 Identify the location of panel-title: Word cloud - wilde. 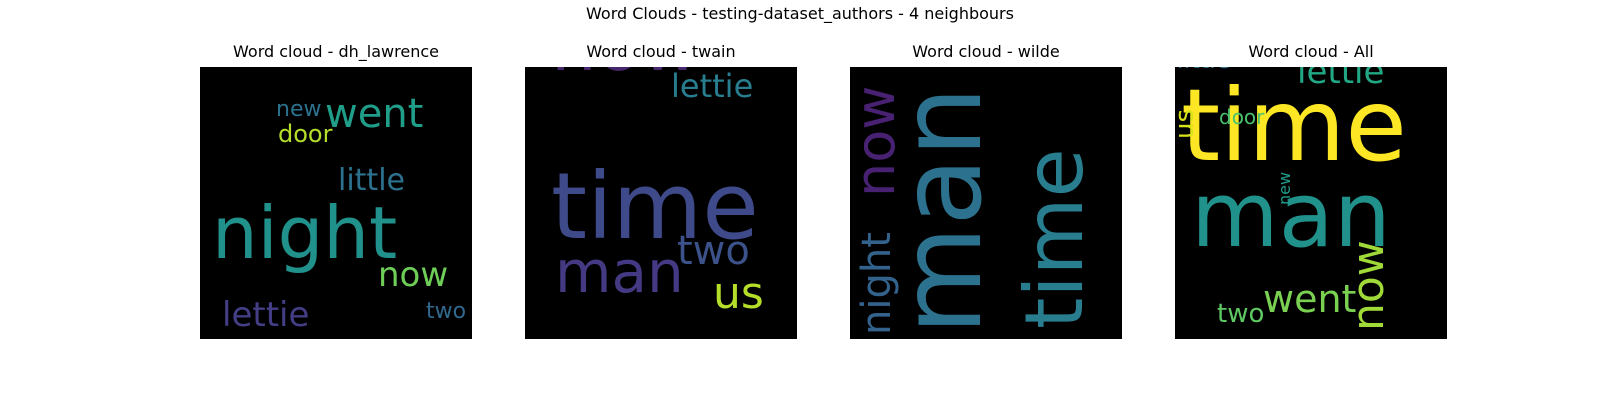
(986, 51).